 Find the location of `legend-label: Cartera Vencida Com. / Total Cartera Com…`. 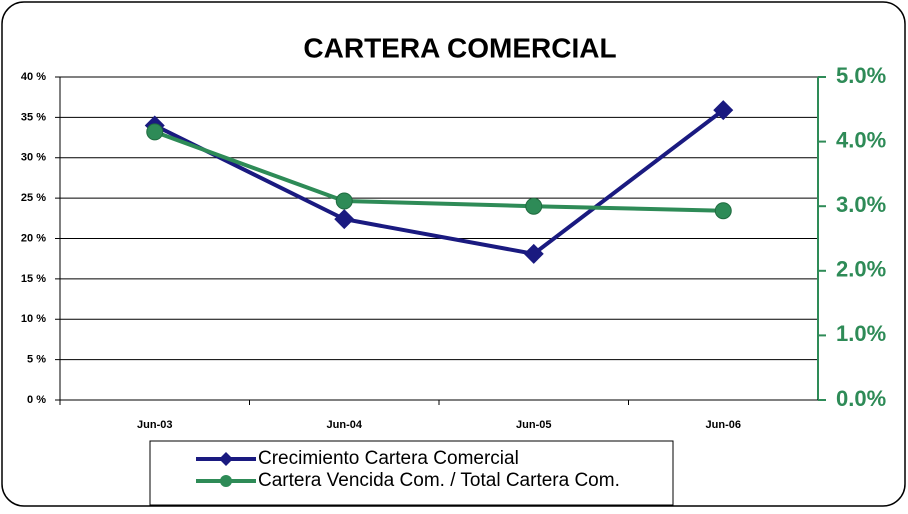

legend-label: Cartera Vencida Com. / Total Cartera Com… is located at coordinates (439, 480).